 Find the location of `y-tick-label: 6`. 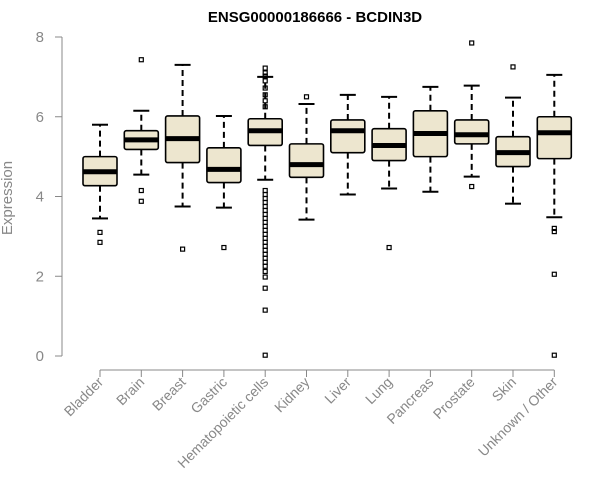

y-tick-label: 6 is located at coordinates (40, 117).